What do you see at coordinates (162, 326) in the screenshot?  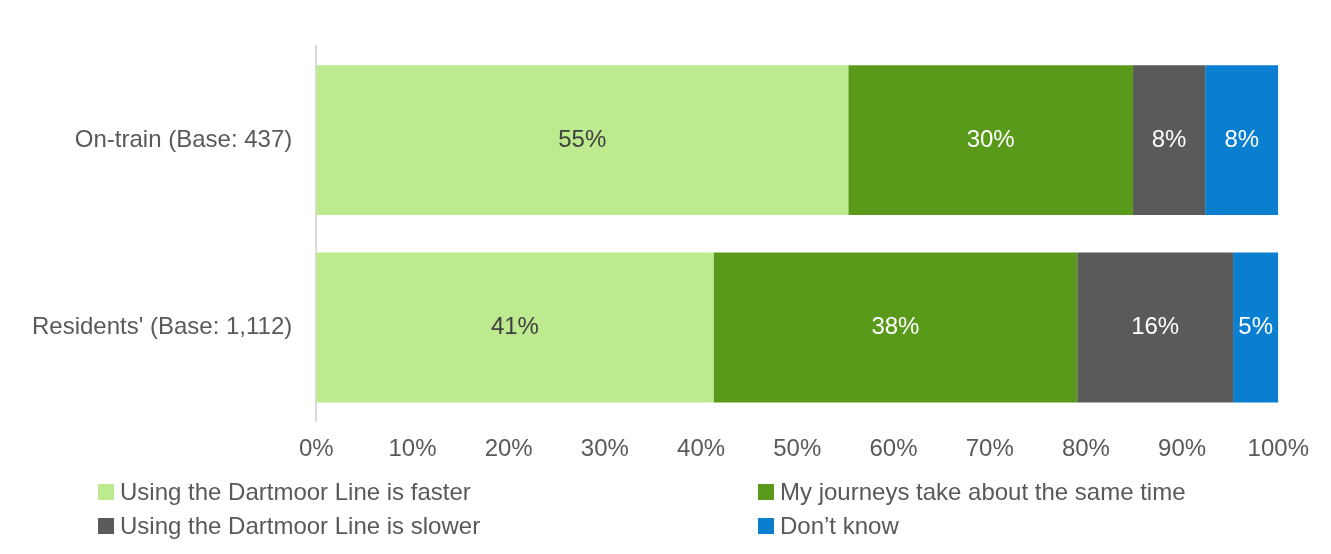 I see `y-tick-label: Residents' (Base: 1,112)` at bounding box center [162, 326].